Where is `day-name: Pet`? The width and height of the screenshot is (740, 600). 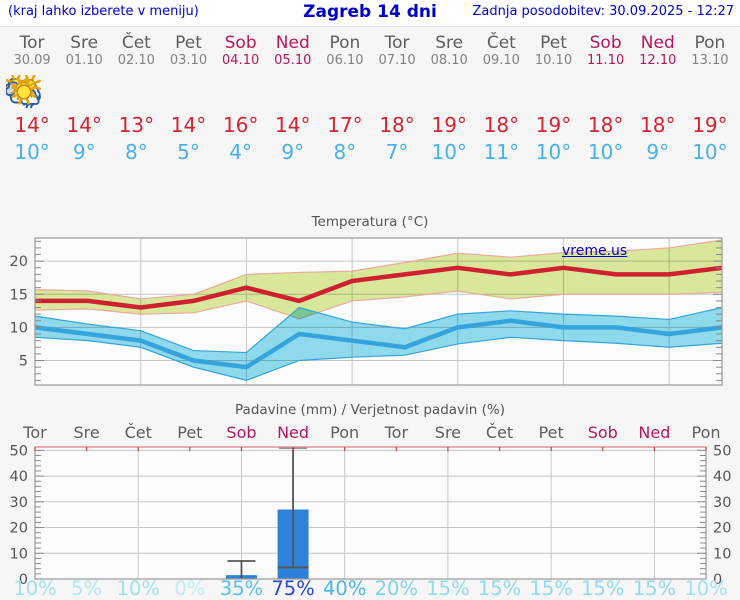 day-name: Pet is located at coordinates (188, 43).